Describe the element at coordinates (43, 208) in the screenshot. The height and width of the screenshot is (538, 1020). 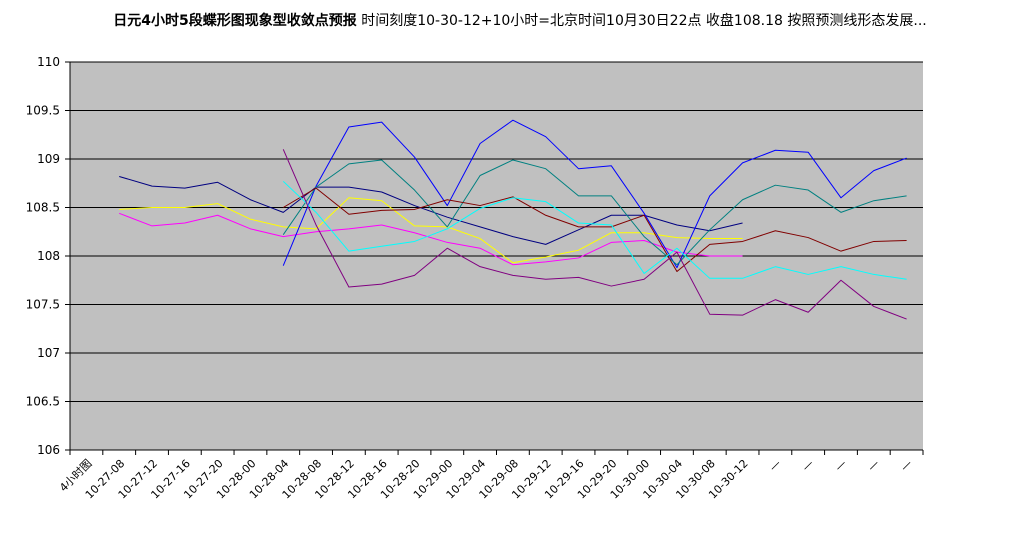
I see `y-tick-label: 108.5` at that location.